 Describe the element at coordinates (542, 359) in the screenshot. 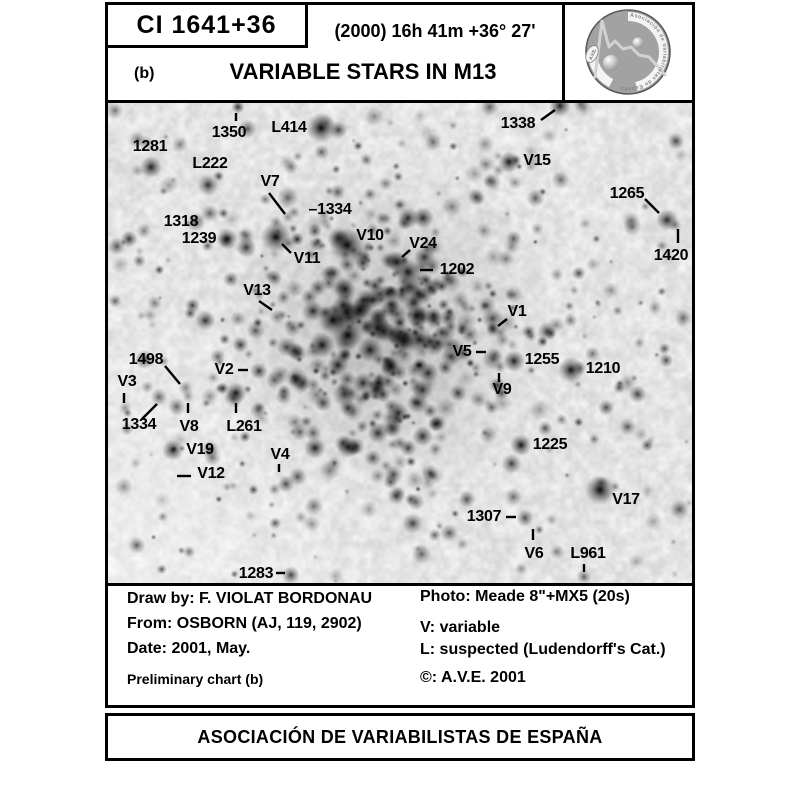

I see `star-label-1255: 1255` at that location.